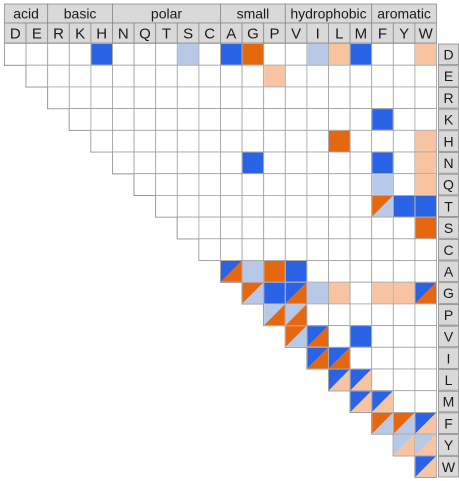 The image size is (459, 481). I want to click on cell-I-I, so click(317, 358).